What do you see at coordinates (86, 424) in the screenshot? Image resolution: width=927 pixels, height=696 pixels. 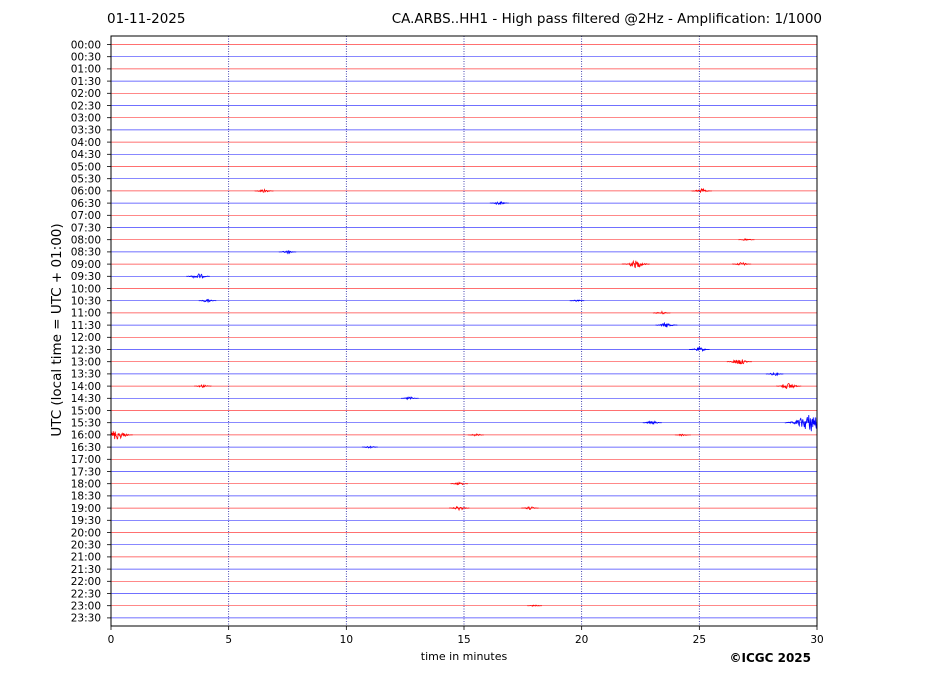 I see `y-tick-label: 15:30` at bounding box center [86, 424].